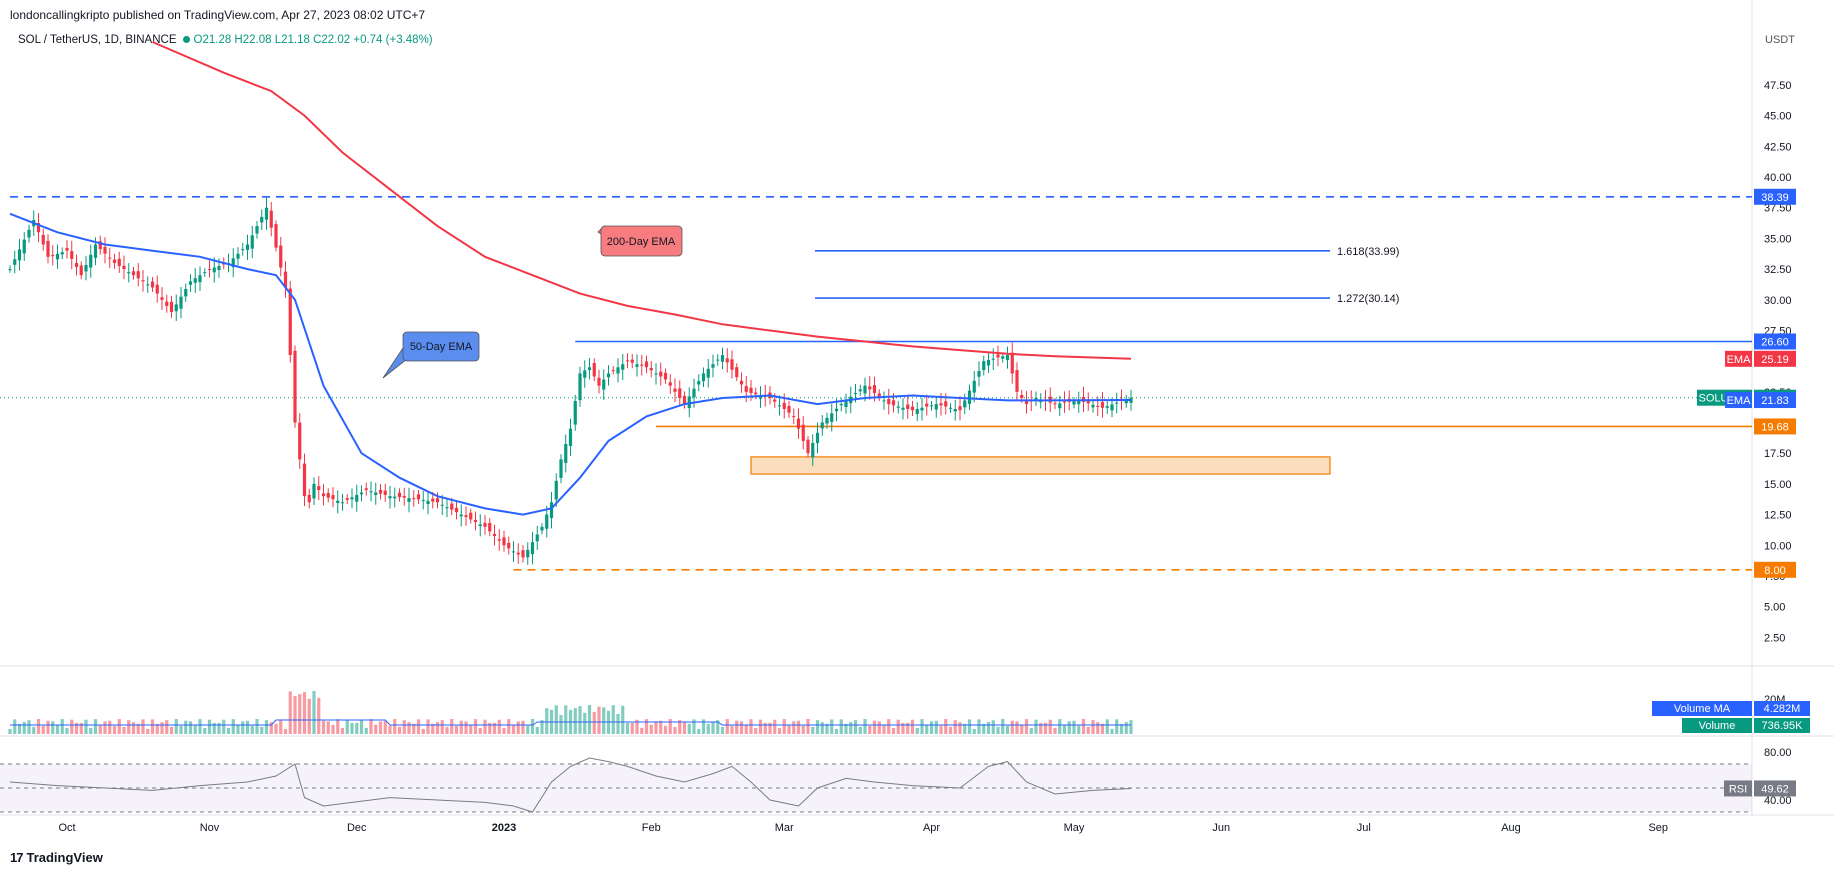  What do you see at coordinates (1778, 117) in the screenshot?
I see `price-tick-label: 45.00` at bounding box center [1778, 117].